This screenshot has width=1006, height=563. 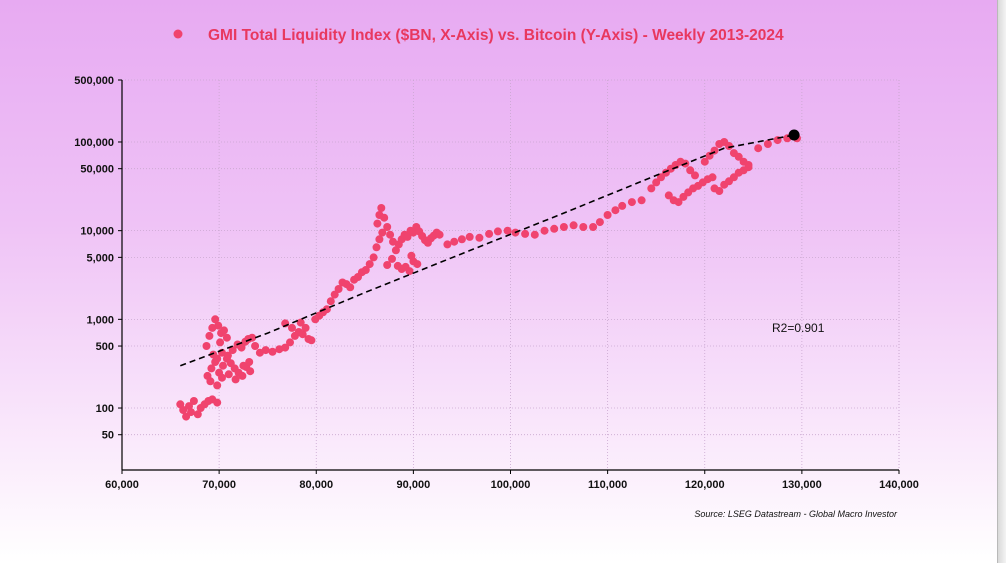 I want to click on y-tick-label: 5,000, so click(x=100, y=258).